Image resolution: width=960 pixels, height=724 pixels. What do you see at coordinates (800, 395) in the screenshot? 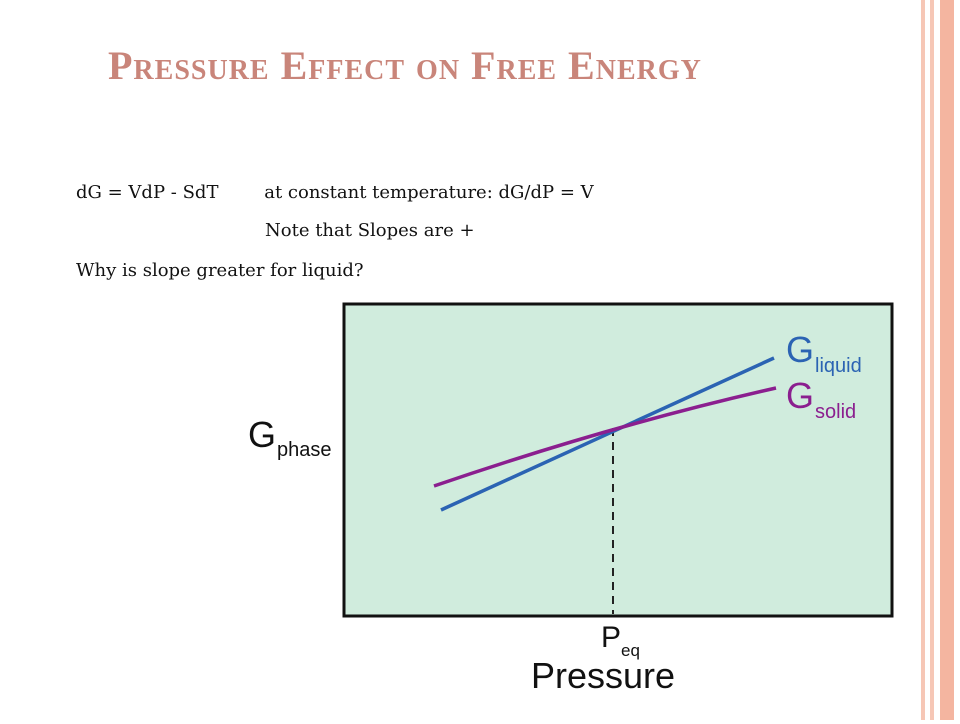
I see `solid-label-main: G` at bounding box center [800, 395].